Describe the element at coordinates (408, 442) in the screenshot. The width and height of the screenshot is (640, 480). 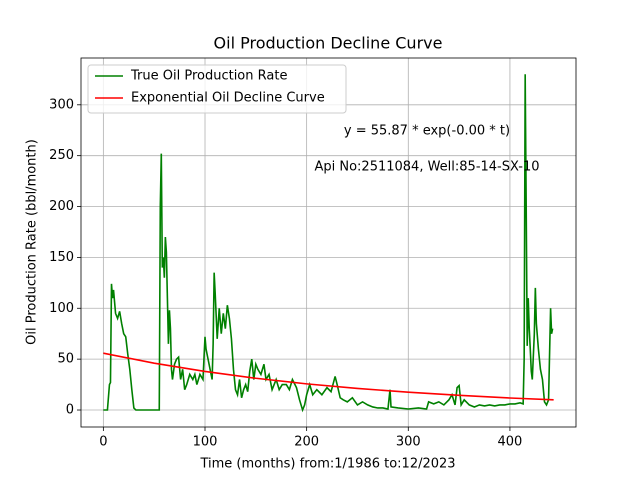
I see `x-tick-label: 300` at that location.